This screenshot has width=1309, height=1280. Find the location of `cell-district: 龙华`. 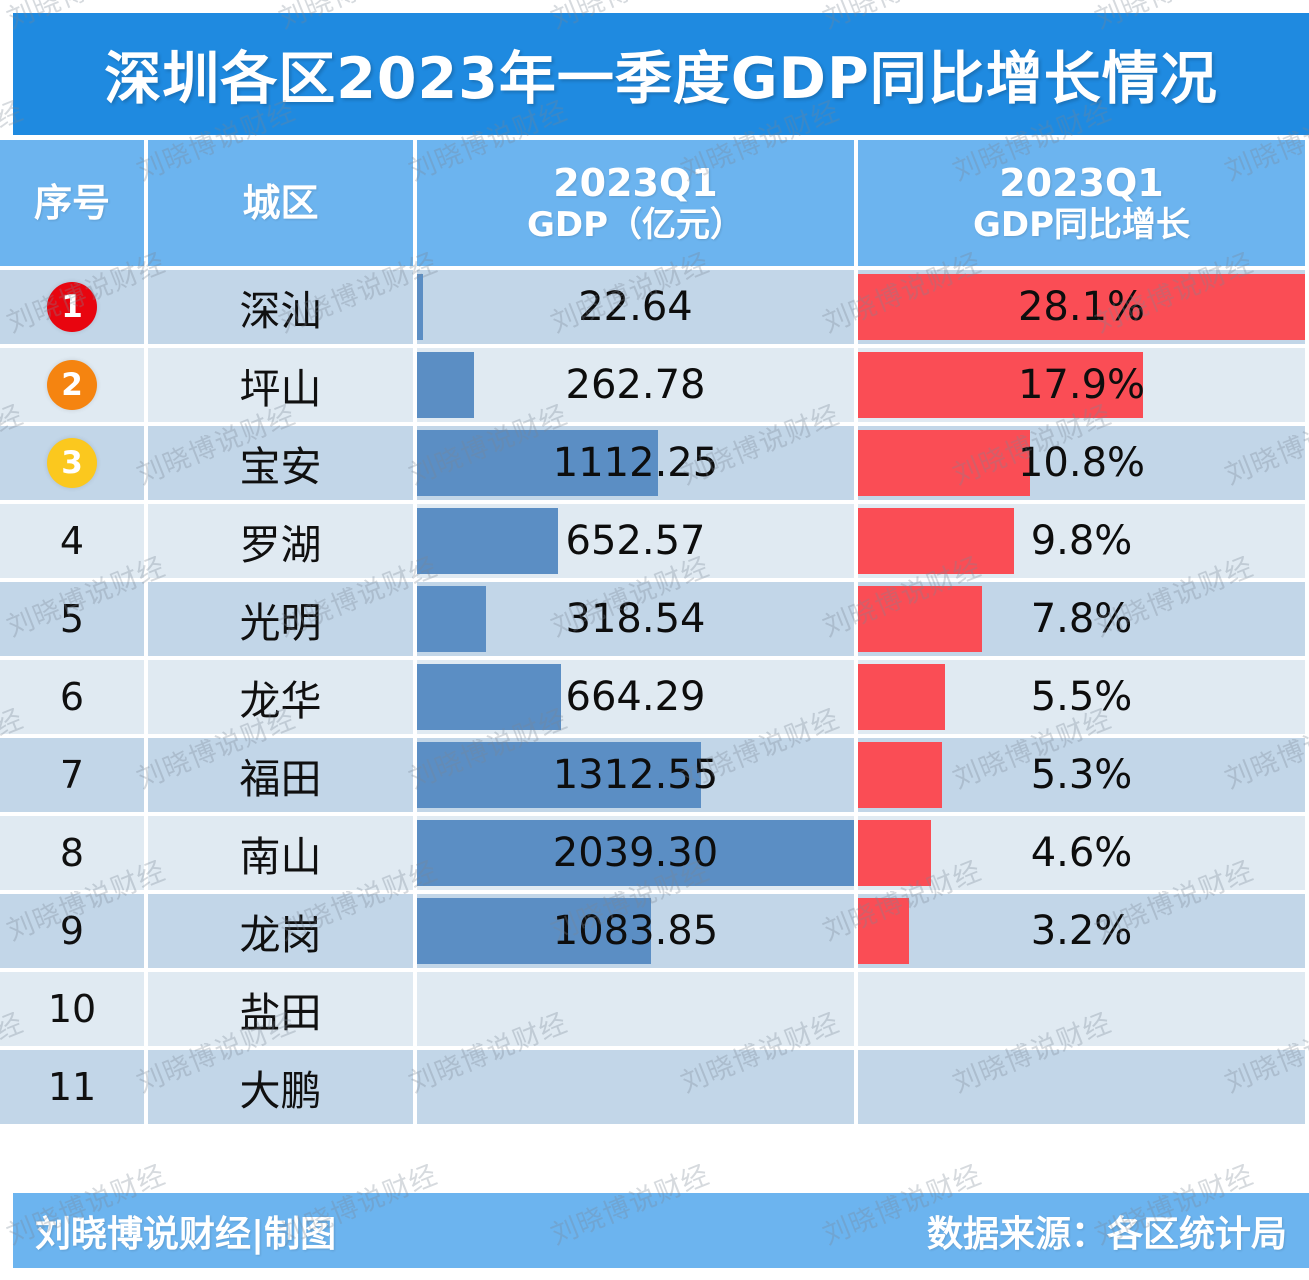

cell-district: 龙华 is located at coordinates (282, 697).